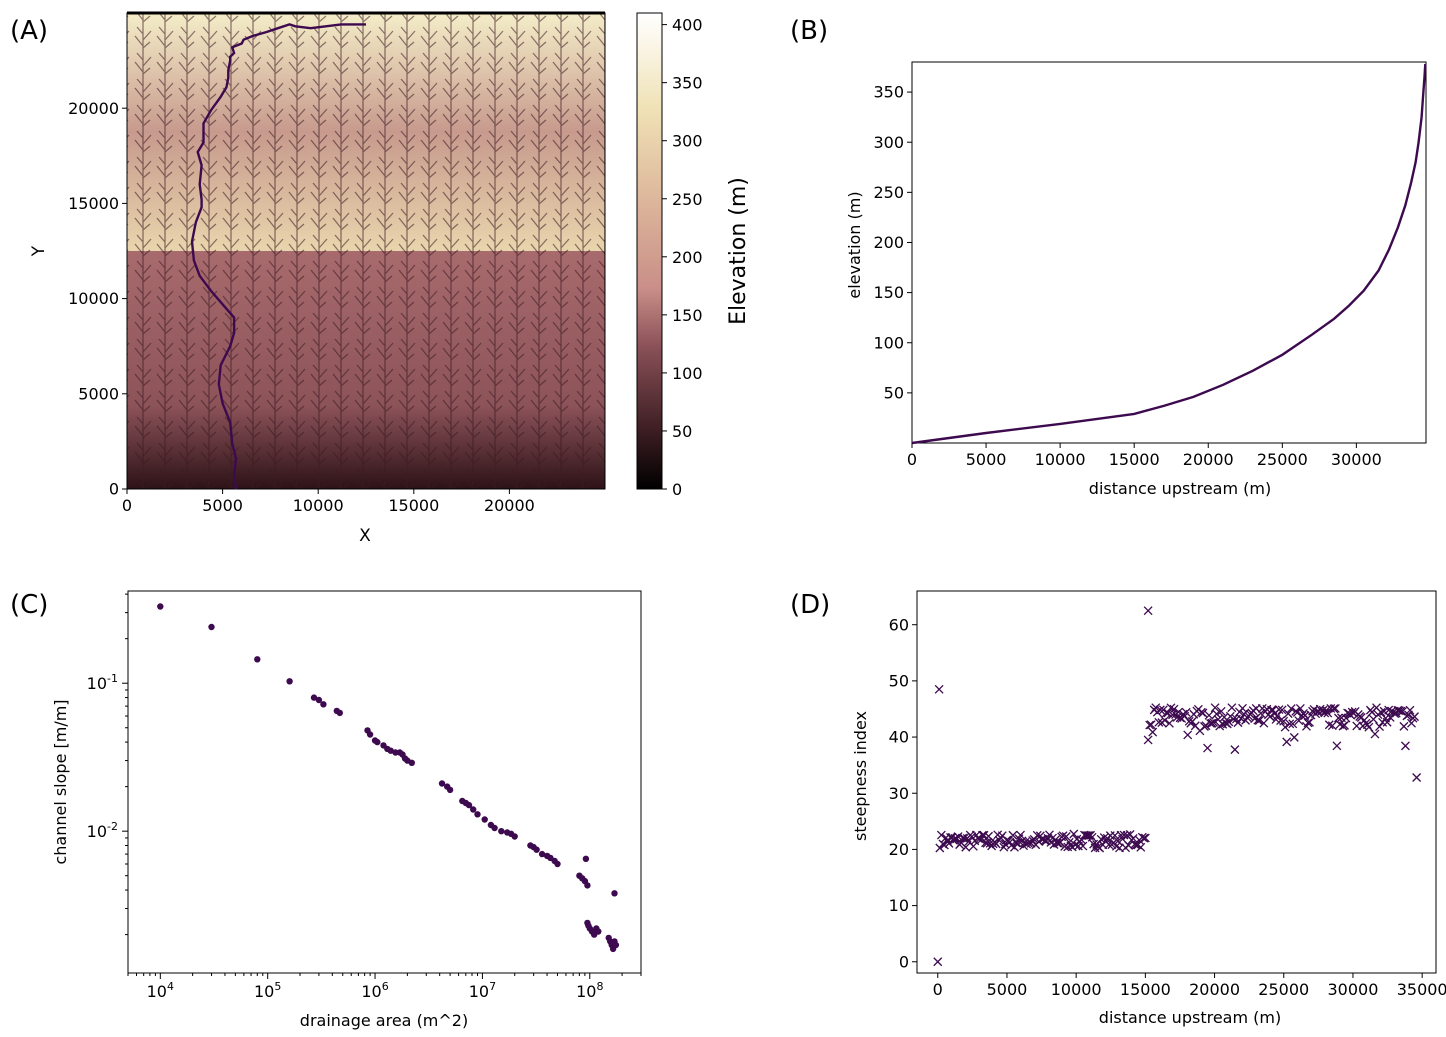 The width and height of the screenshot is (1446, 1037). What do you see at coordinates (682, 257) in the screenshot?
I see `colorbar-ticks: 0 50 100 150 200 250 300 350 400` at bounding box center [682, 257].